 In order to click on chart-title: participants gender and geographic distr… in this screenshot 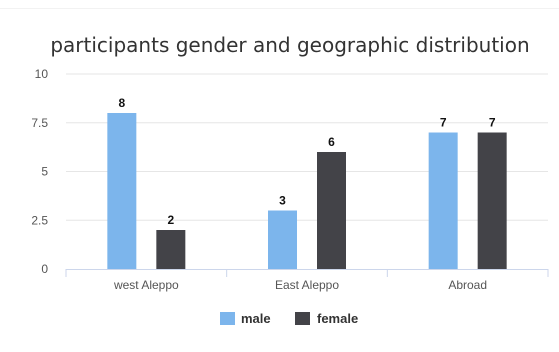, I will do `click(289, 45)`.